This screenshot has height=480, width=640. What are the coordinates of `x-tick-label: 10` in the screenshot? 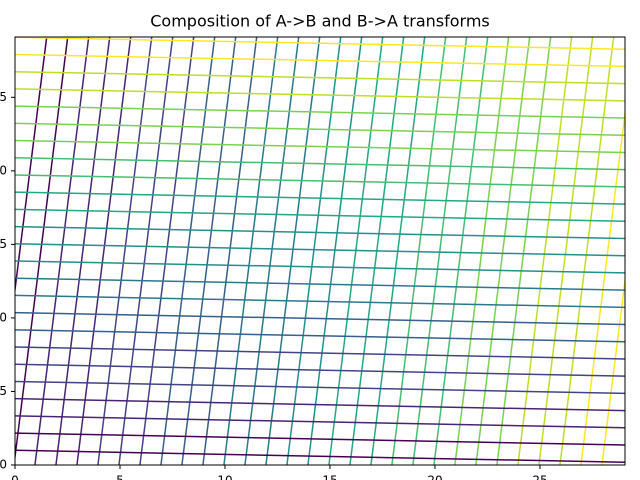 It's located at (224, 477).